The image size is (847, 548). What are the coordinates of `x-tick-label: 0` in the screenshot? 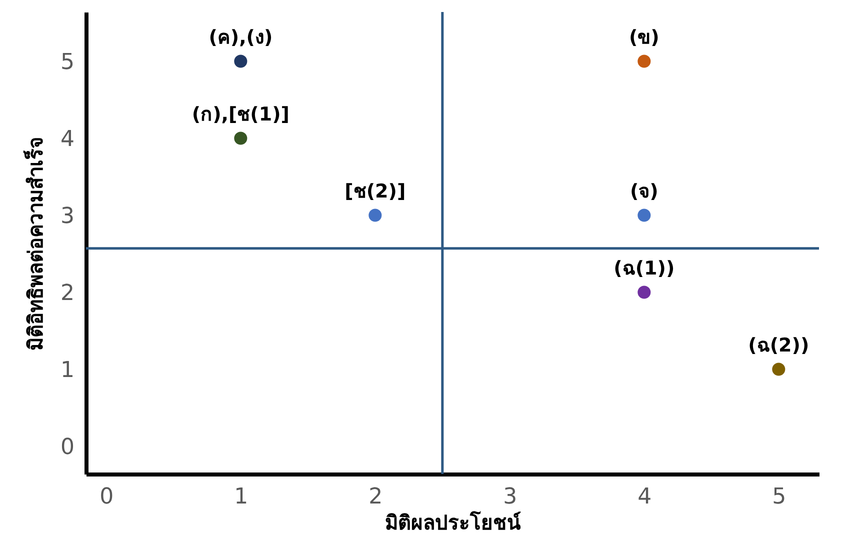 It's located at (107, 497).